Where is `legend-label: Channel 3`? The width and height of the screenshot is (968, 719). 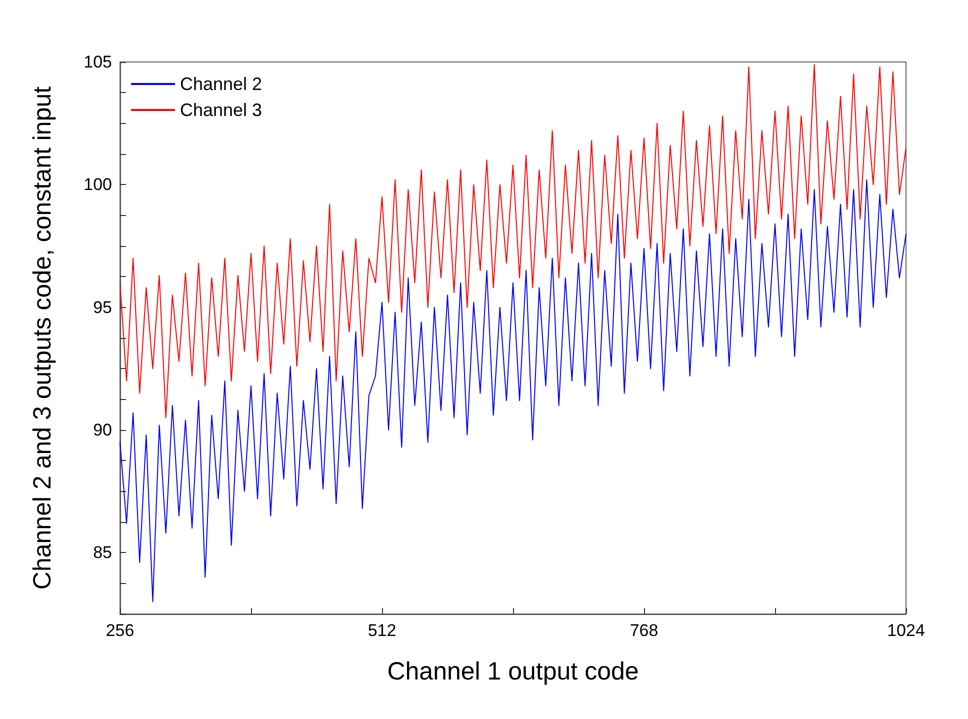
legend-label: Channel 3 is located at coordinates (221, 110).